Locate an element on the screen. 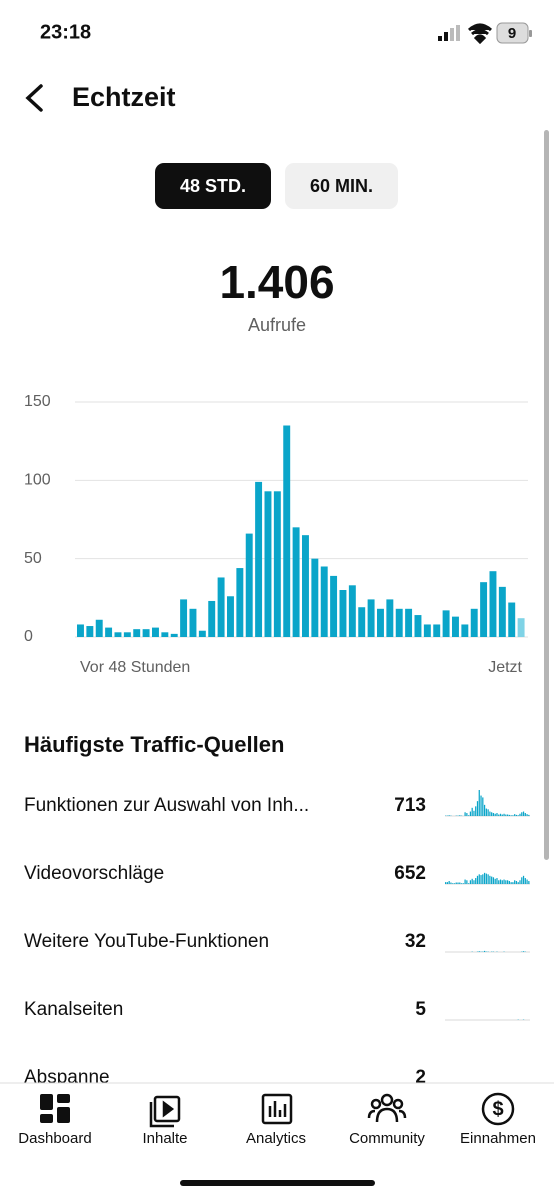 Image resolution: width=554 pixels, height=1200 pixels. battery-cap is located at coordinates (530, 33).